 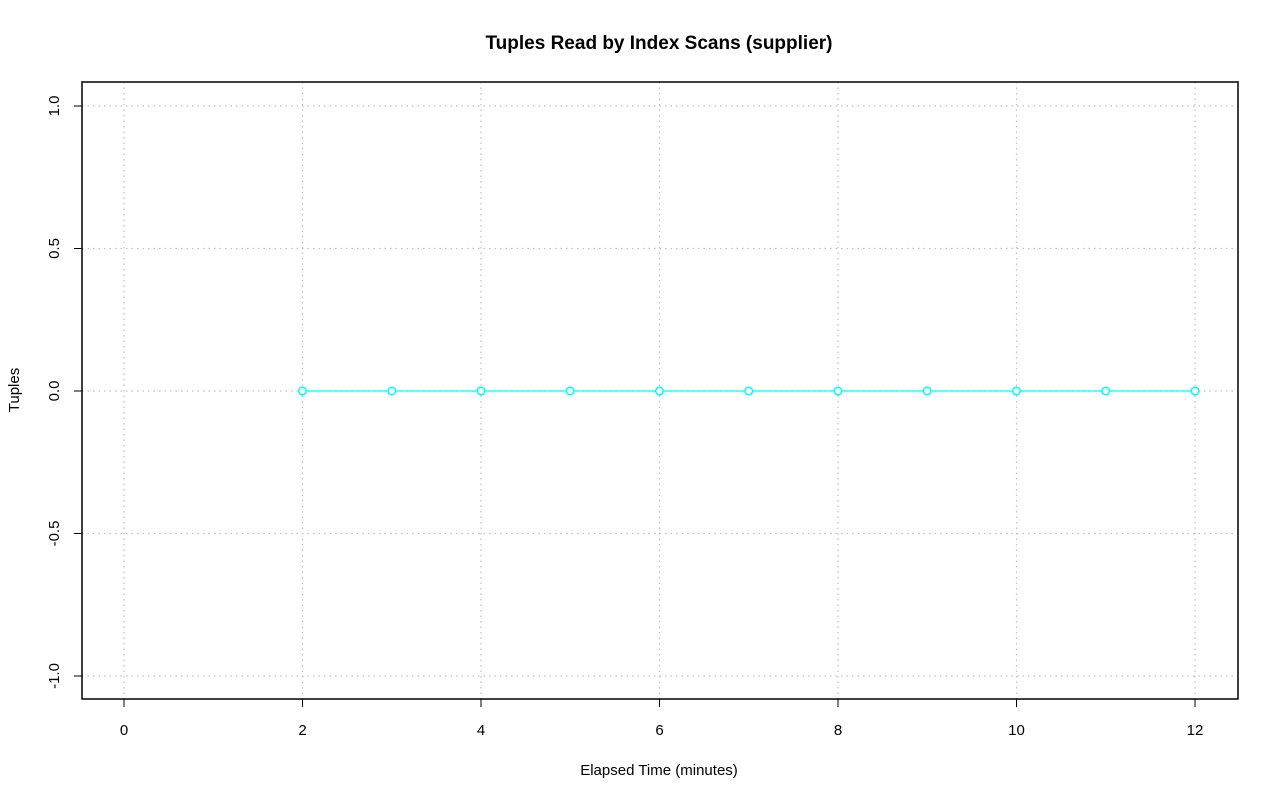 I want to click on x-tick-label: 12, so click(x=1195, y=730).